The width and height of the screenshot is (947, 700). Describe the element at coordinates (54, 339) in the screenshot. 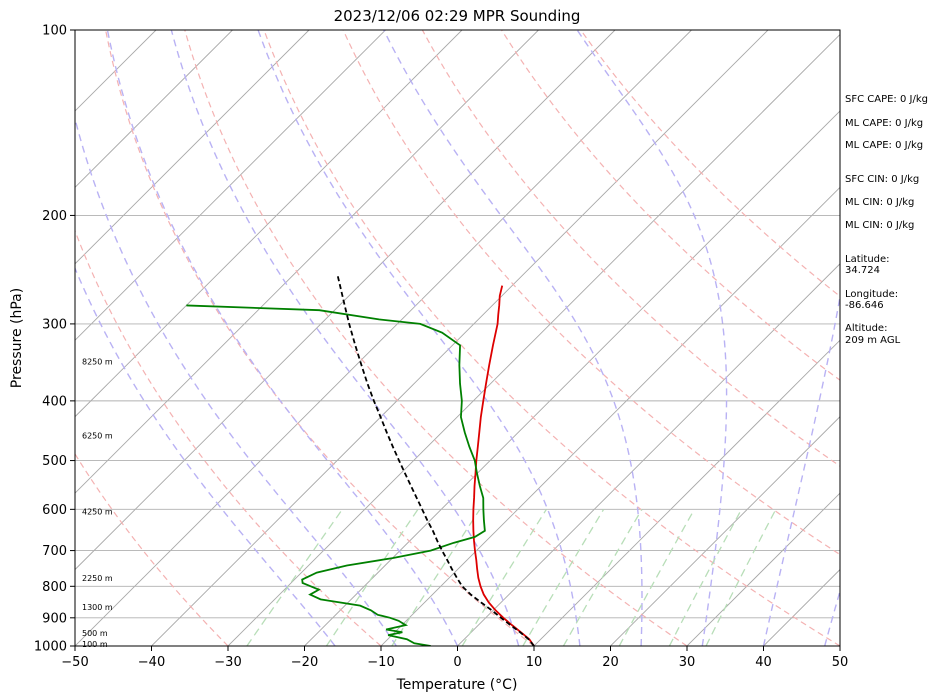

I see `y-axis: 1000 900 800 700 600 500 400 300 200 100` at that location.